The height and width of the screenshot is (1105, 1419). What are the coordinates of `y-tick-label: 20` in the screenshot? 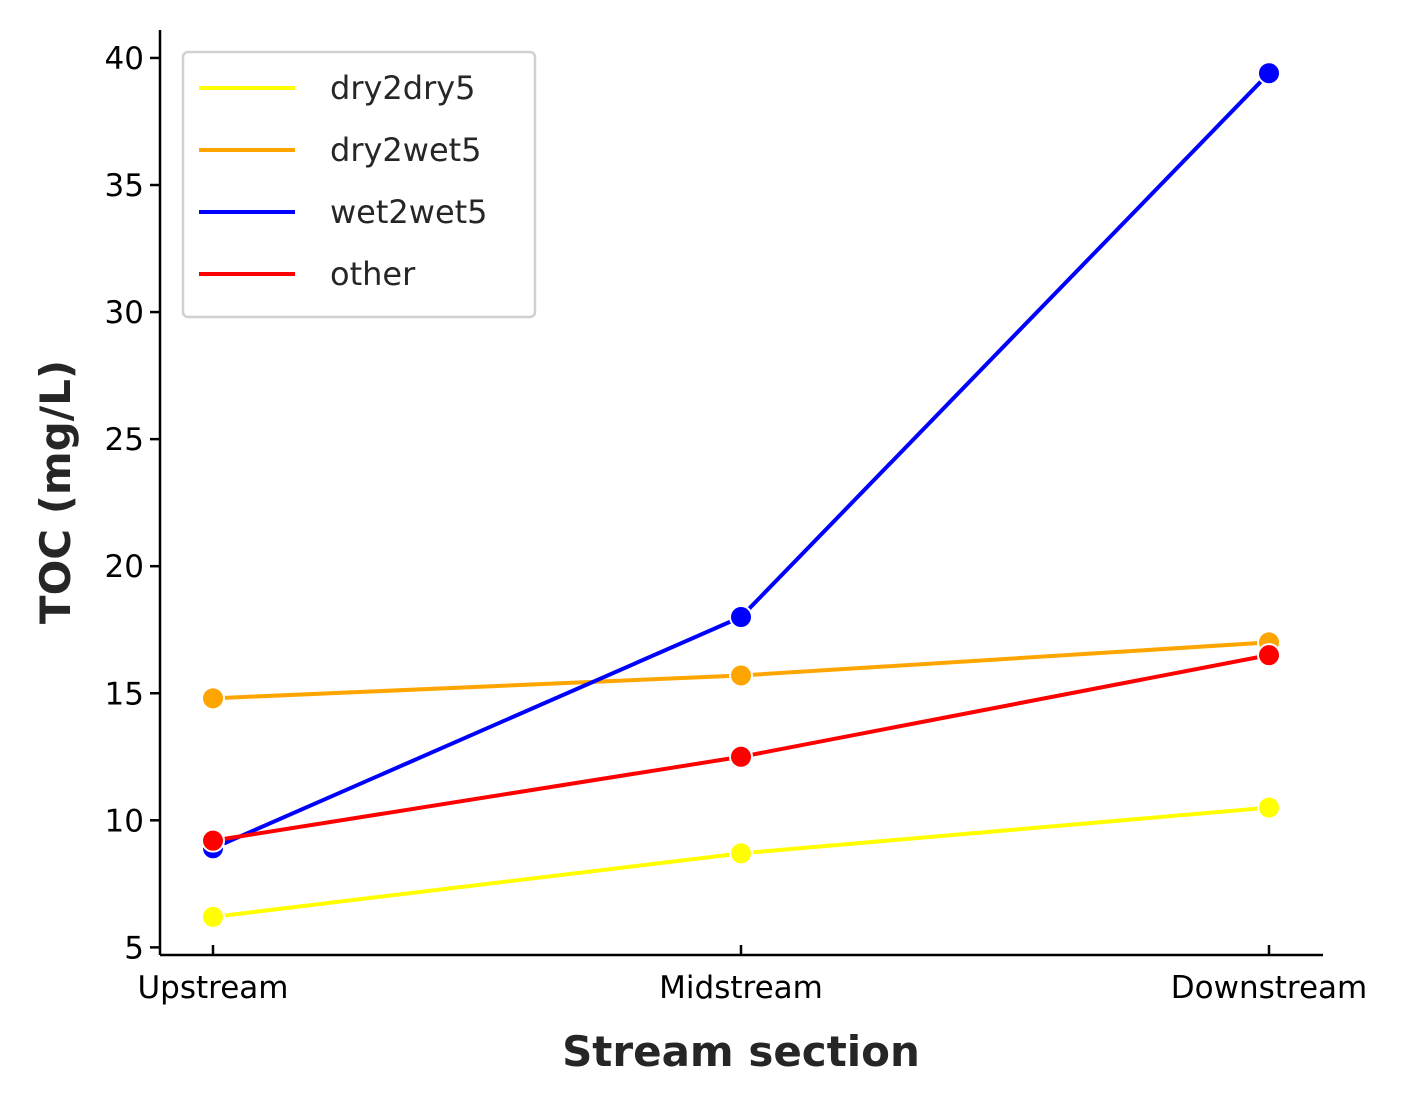 It's located at (124, 567).